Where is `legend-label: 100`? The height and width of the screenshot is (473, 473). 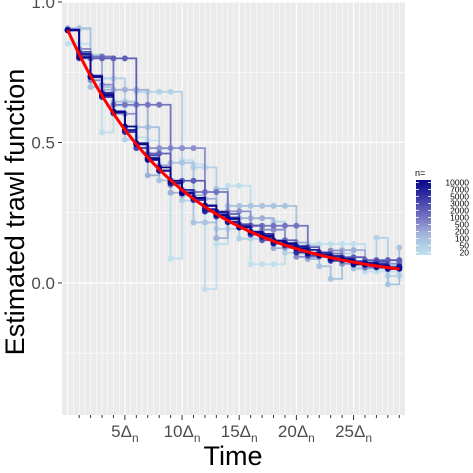 legend-label: 100 is located at coordinates (462, 239).